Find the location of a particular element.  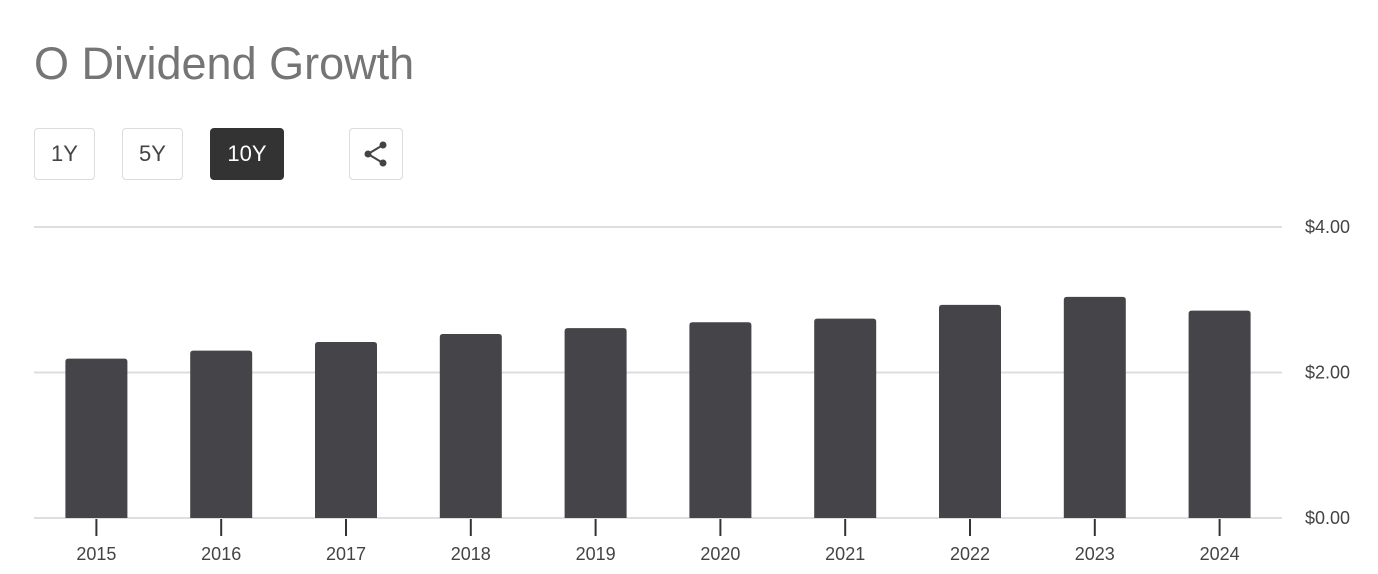

y-tick-label: $4.00 is located at coordinates (1327, 227).